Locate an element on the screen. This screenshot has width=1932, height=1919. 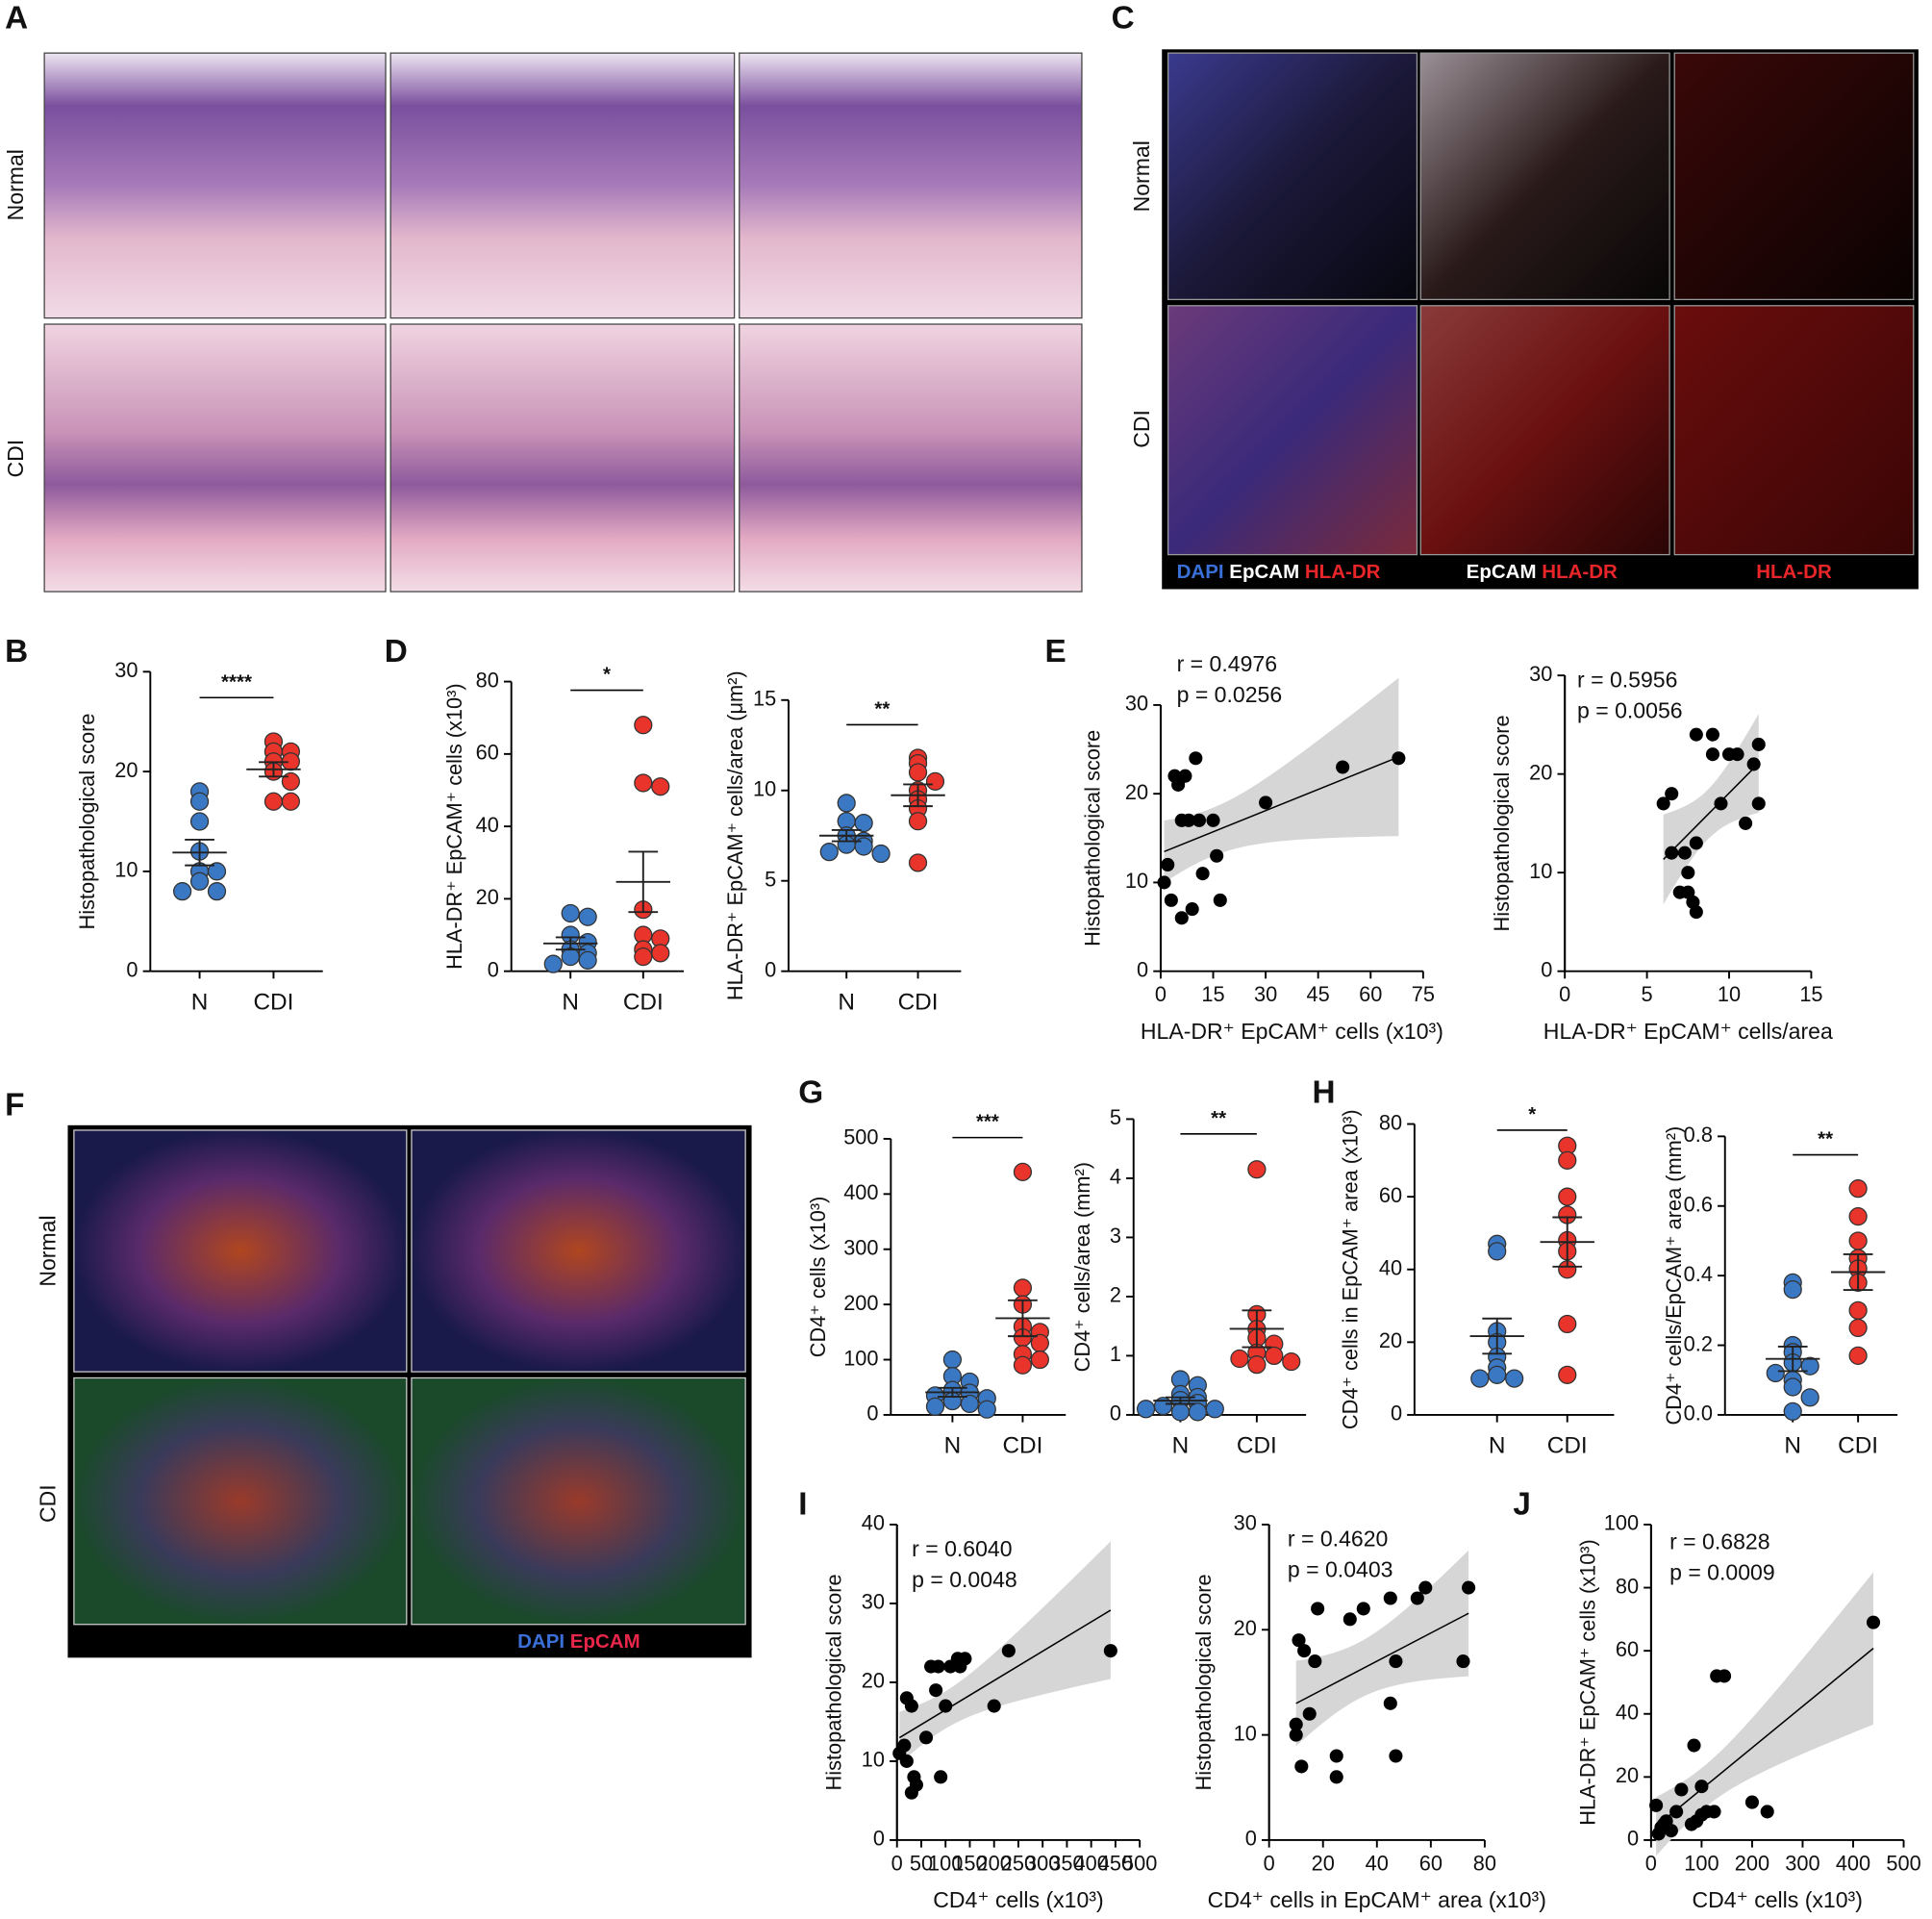
y-tick-label: 0.0 is located at coordinates (1698, 1413).